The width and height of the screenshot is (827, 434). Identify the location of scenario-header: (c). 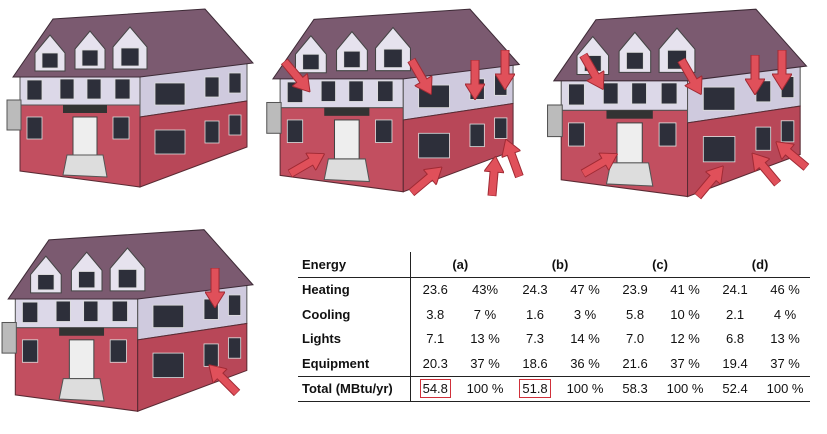
(660, 264).